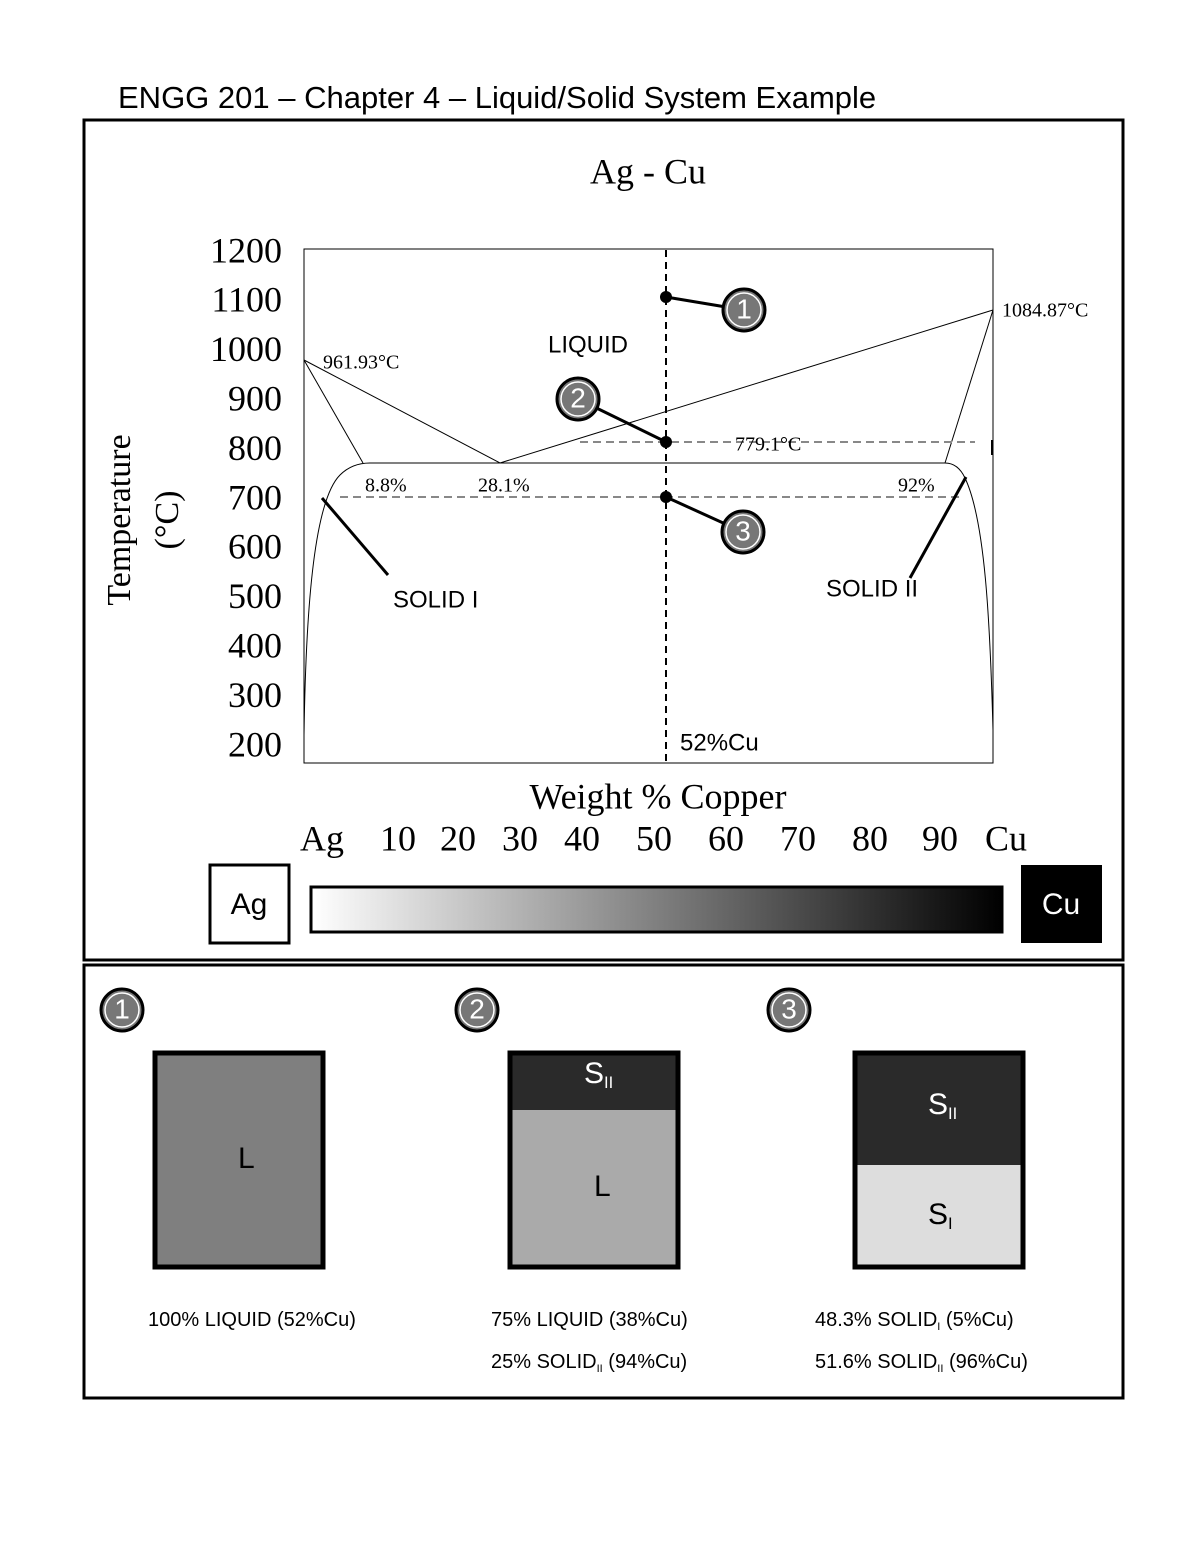 The height and width of the screenshot is (1553, 1200). Describe the element at coordinates (386, 486) in the screenshot. I see `annotation: 8.8%` at that location.